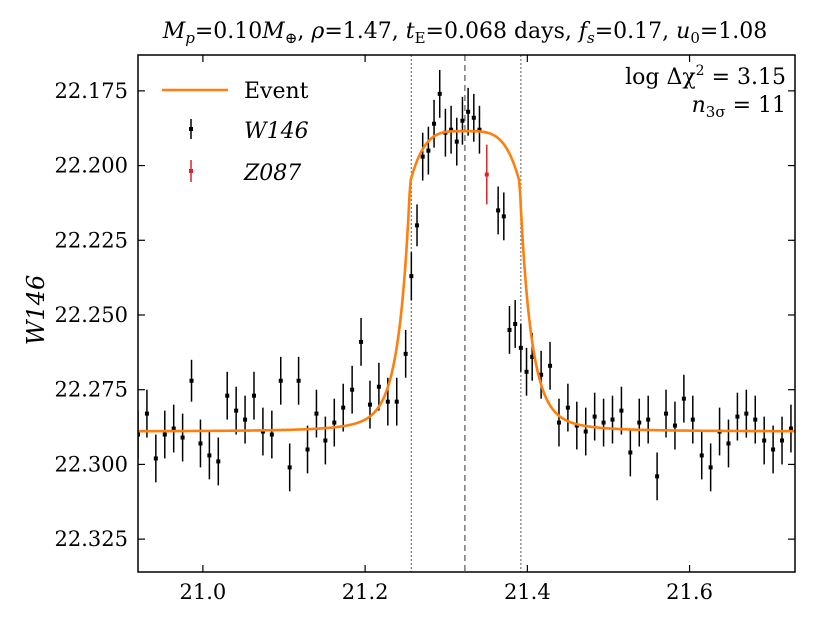 This screenshot has height=623, width=830. Describe the element at coordinates (91, 315) in the screenshot. I see `y-tick-label: 22.250` at that location.